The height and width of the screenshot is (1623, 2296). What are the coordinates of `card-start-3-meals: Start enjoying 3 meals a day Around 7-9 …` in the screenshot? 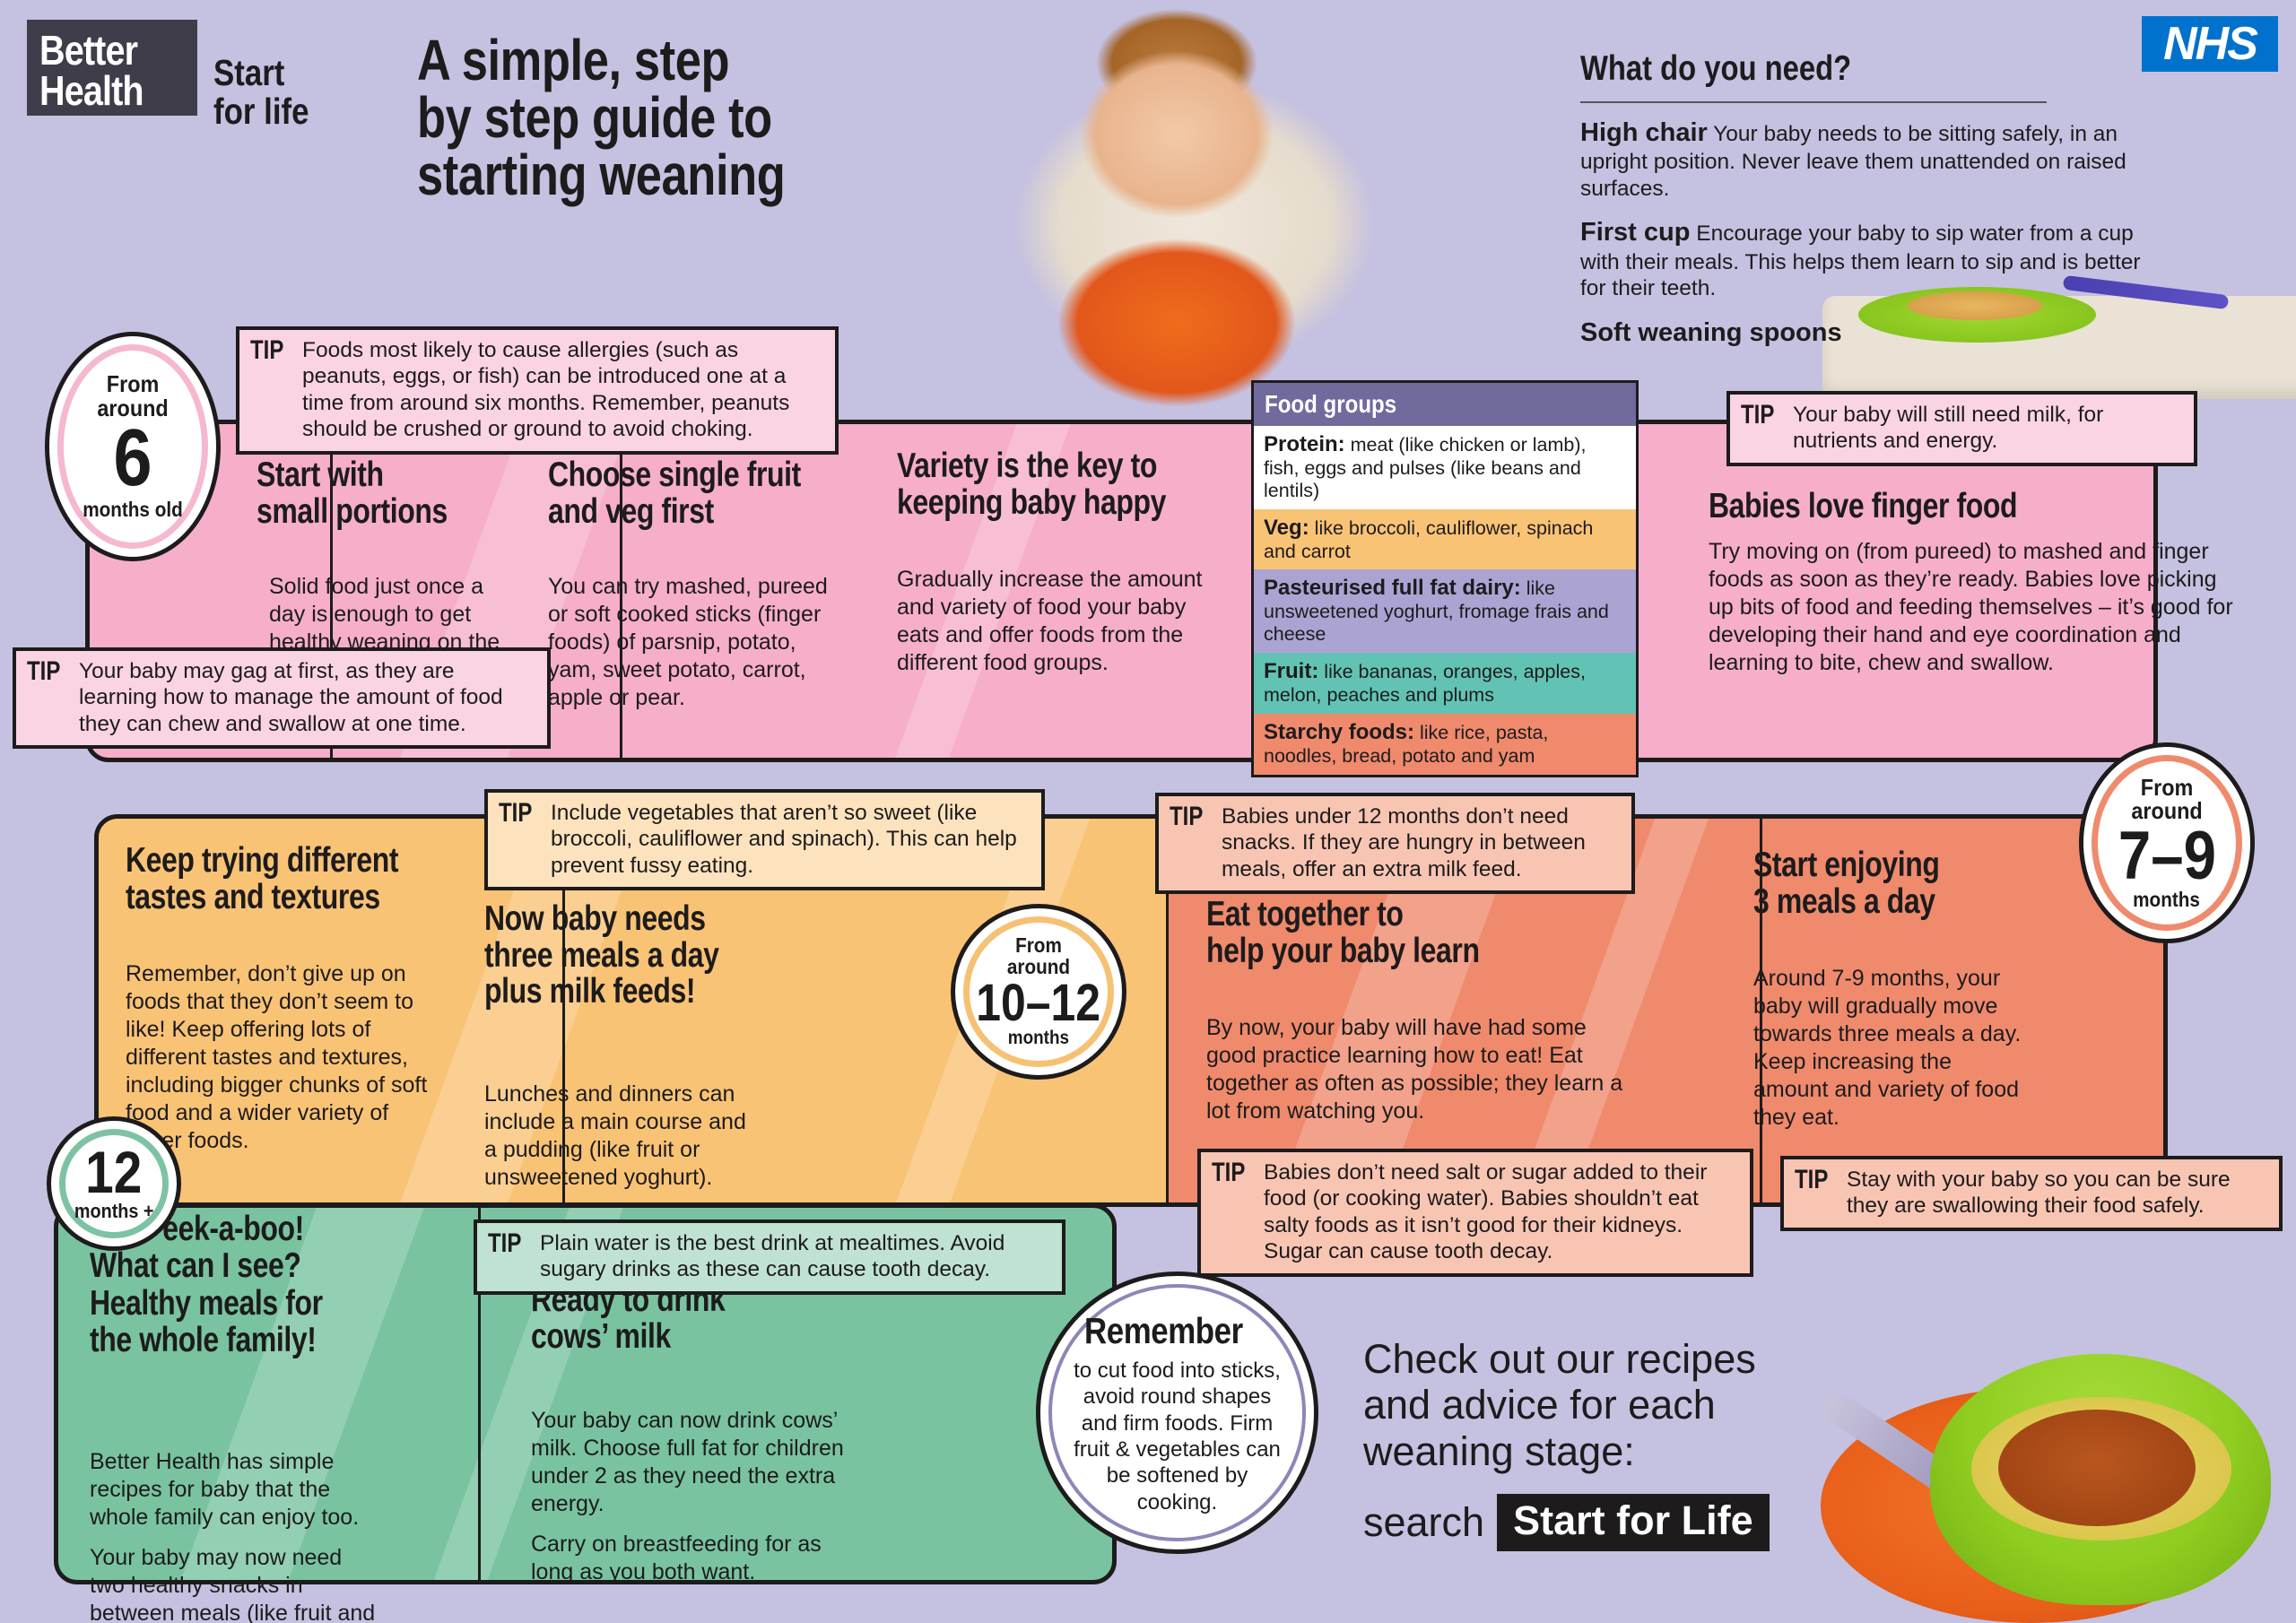 It's located at (1896, 989).